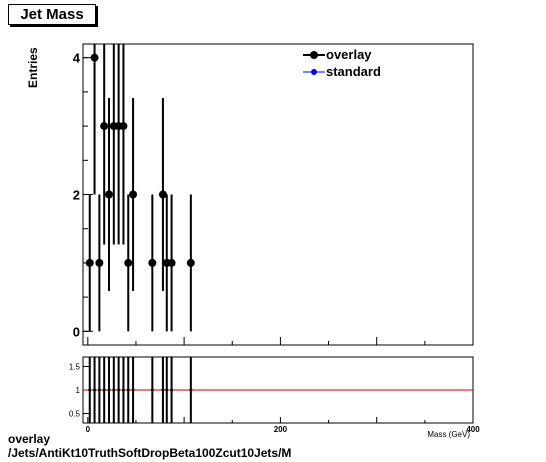 Image resolution: width=546 pixels, height=462 pixels. I want to click on legend-overlay-marker, so click(314, 55).